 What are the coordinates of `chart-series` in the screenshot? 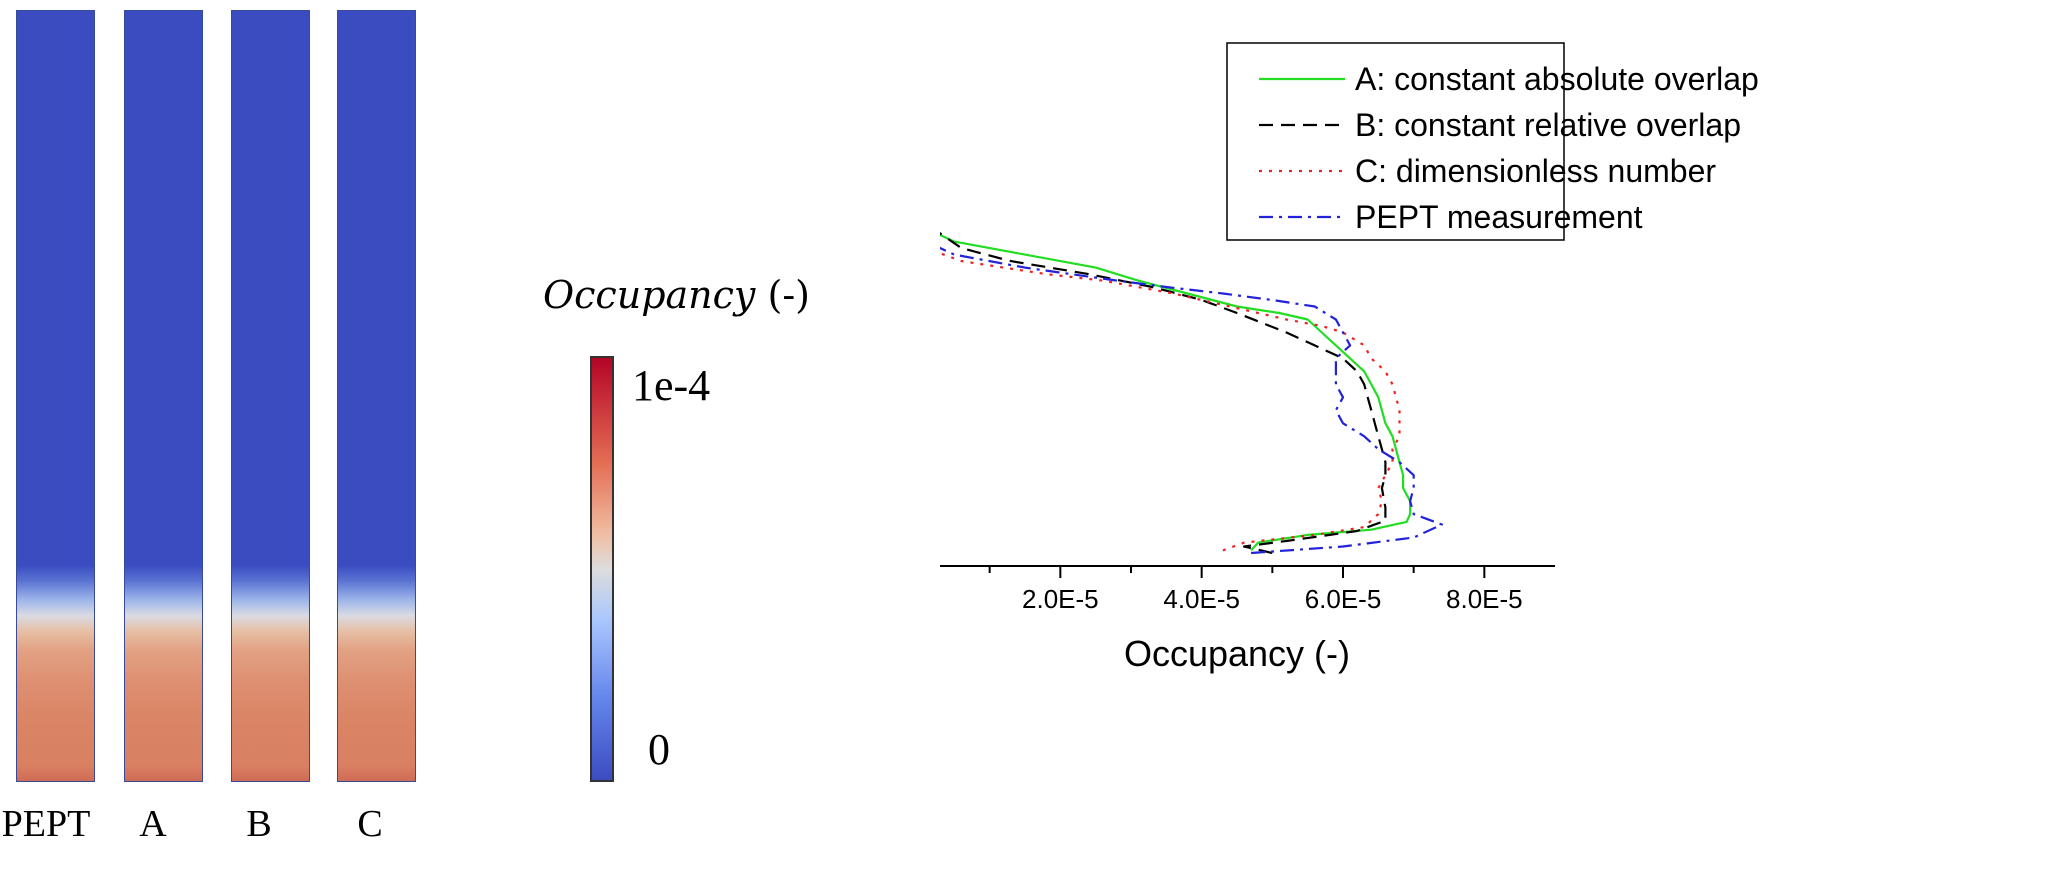 It's located at (1191, 393).